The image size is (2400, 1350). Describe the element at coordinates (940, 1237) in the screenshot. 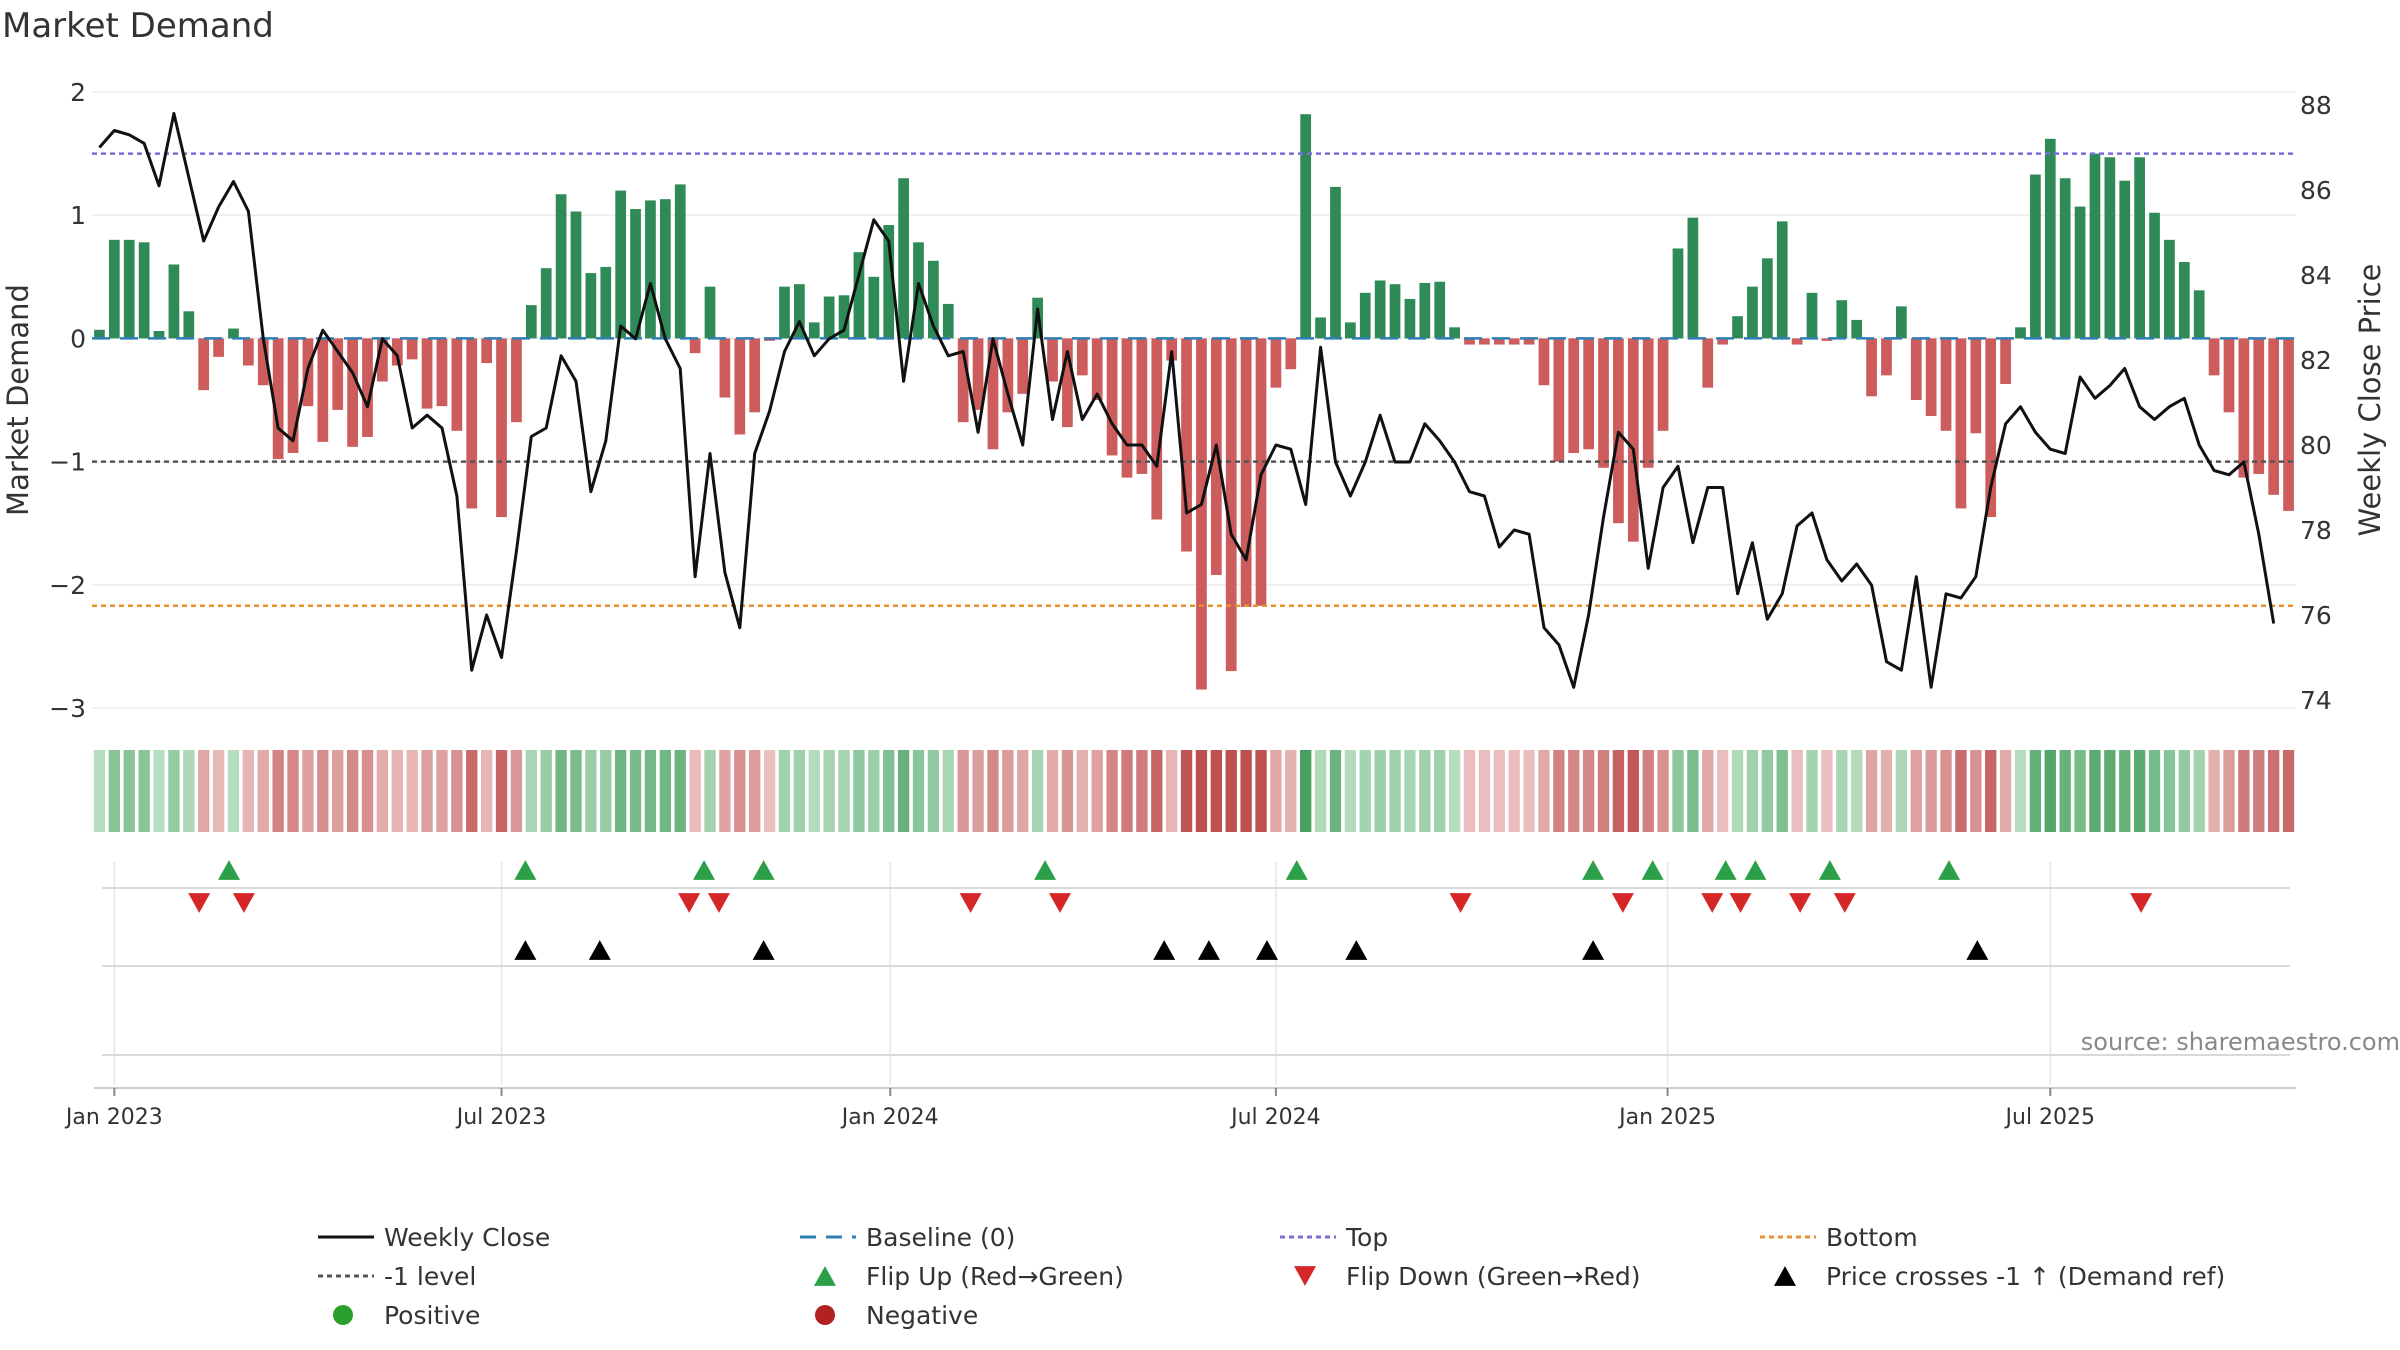

I see `legend-label: Baseline (0)` at that location.